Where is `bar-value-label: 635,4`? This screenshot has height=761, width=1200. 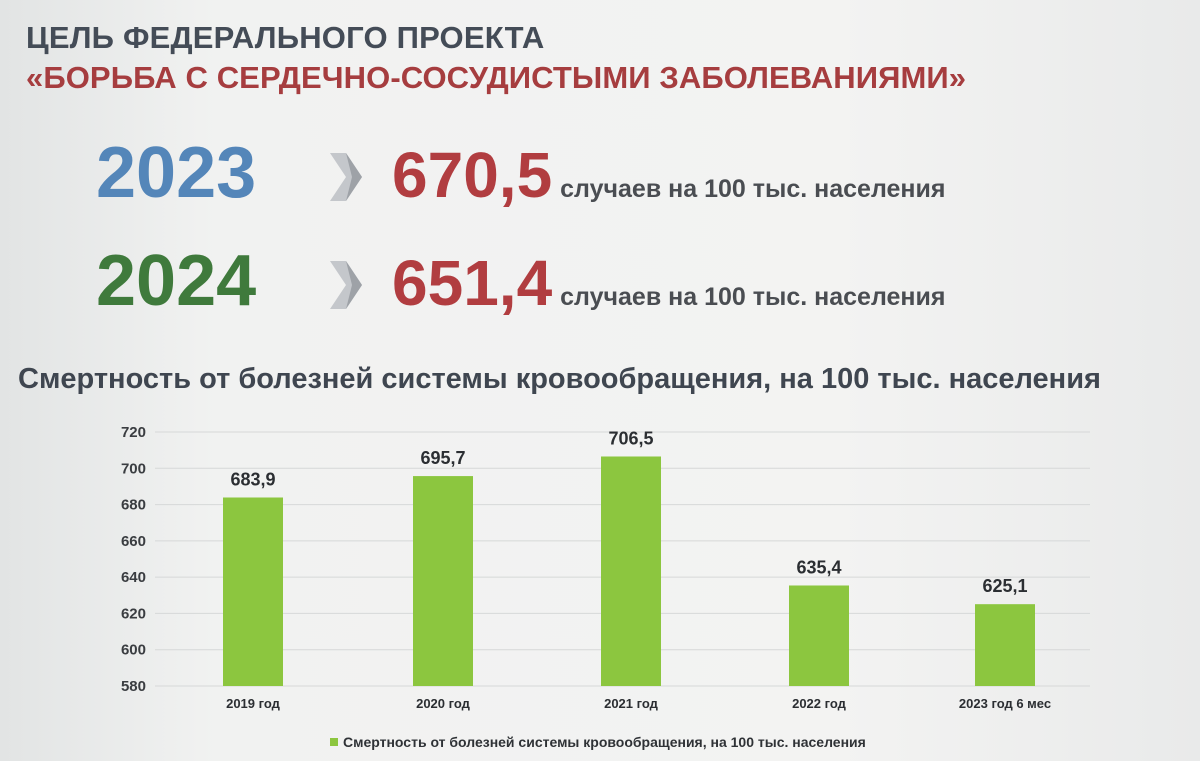 bar-value-label: 635,4 is located at coordinates (818, 567).